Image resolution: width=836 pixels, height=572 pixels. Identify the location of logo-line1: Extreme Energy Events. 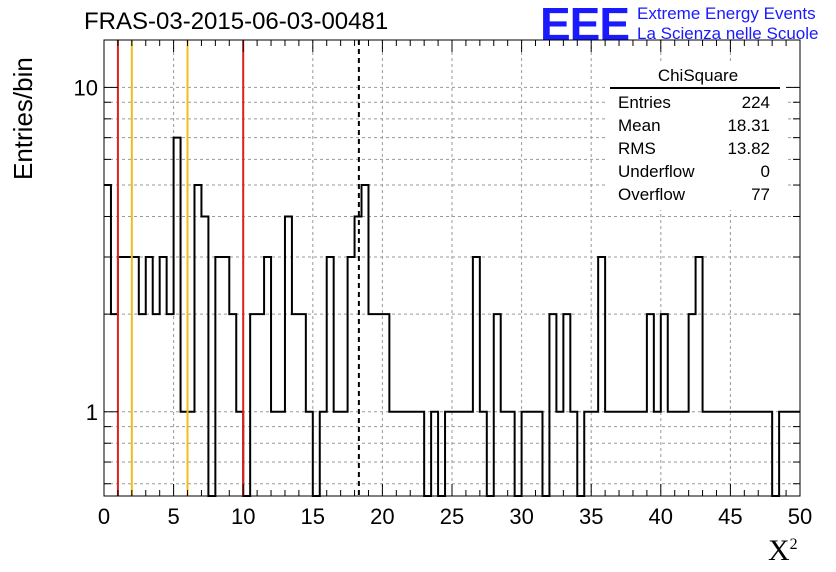
(726, 13).